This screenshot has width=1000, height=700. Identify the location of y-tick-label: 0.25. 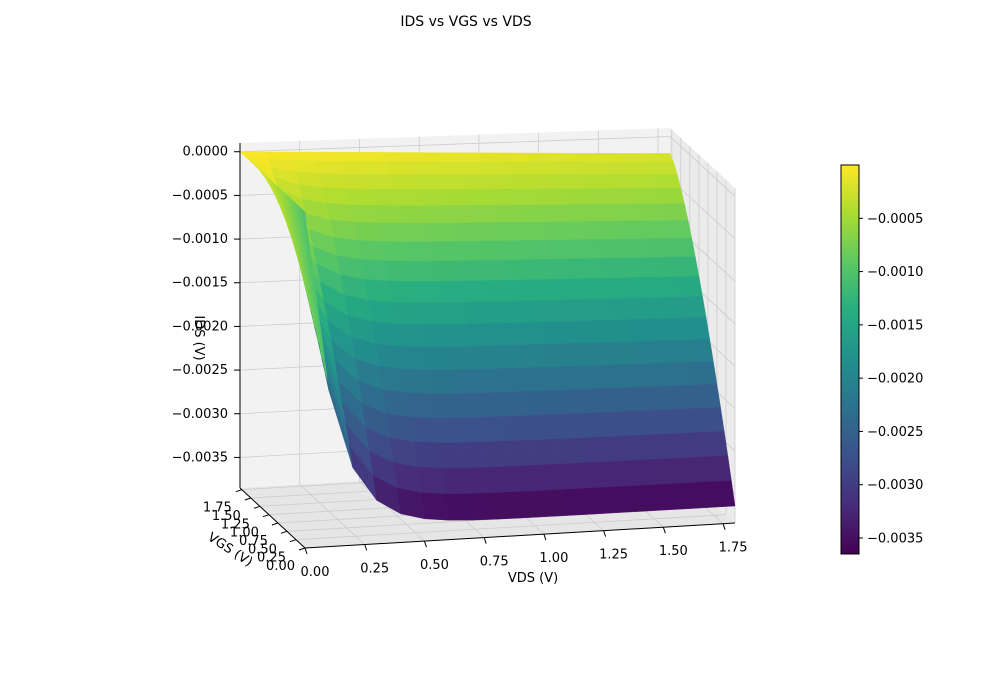
(271, 558).